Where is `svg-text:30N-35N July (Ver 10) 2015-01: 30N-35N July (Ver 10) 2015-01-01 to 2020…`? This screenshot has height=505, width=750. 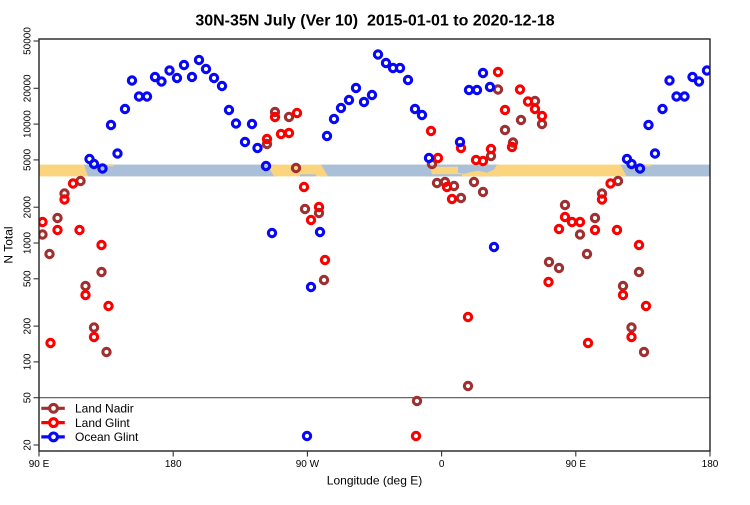 svg-text:30N-35N July (Ver 10) 2015-01: 30N-35N July (Ver 10) 2015-01-01 to 2020… is located at coordinates (374, 20).